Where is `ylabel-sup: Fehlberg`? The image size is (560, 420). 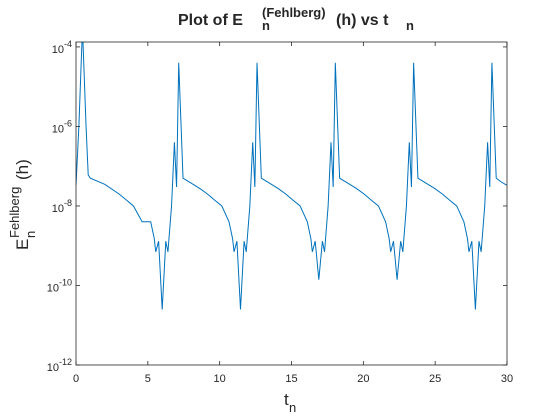 ylabel-sup: Fehlberg is located at coordinates (14, 212).